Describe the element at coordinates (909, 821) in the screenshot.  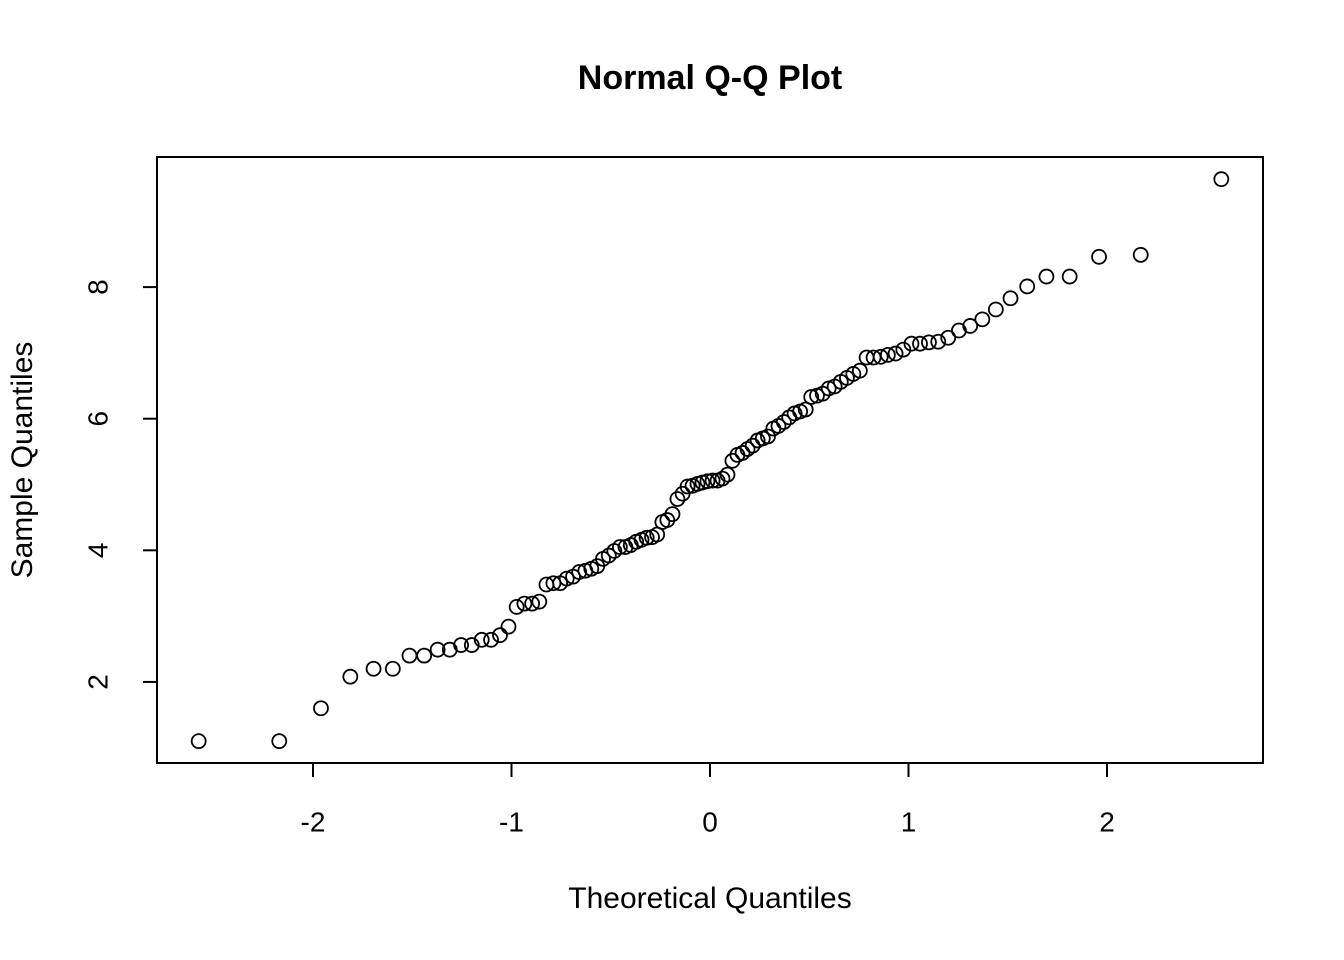
I see `x-tick-label: 1` at that location.